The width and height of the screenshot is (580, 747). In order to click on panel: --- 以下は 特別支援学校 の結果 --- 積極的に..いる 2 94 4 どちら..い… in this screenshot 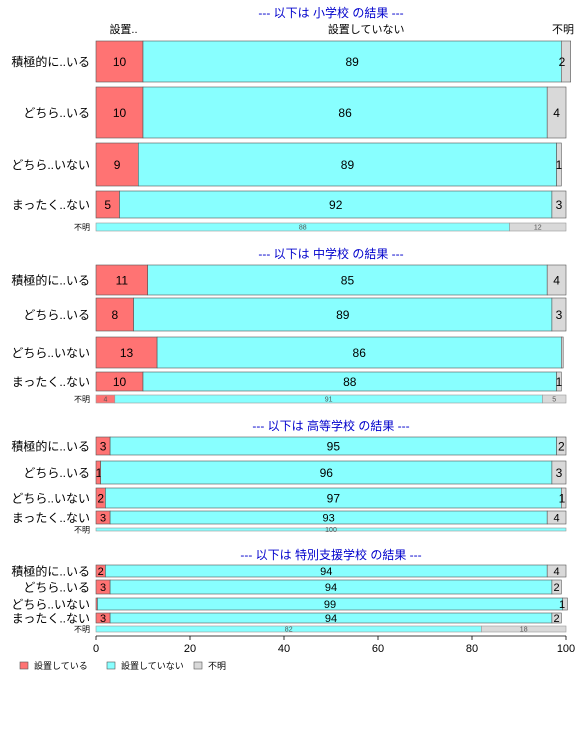, I will do `click(289, 590)`.